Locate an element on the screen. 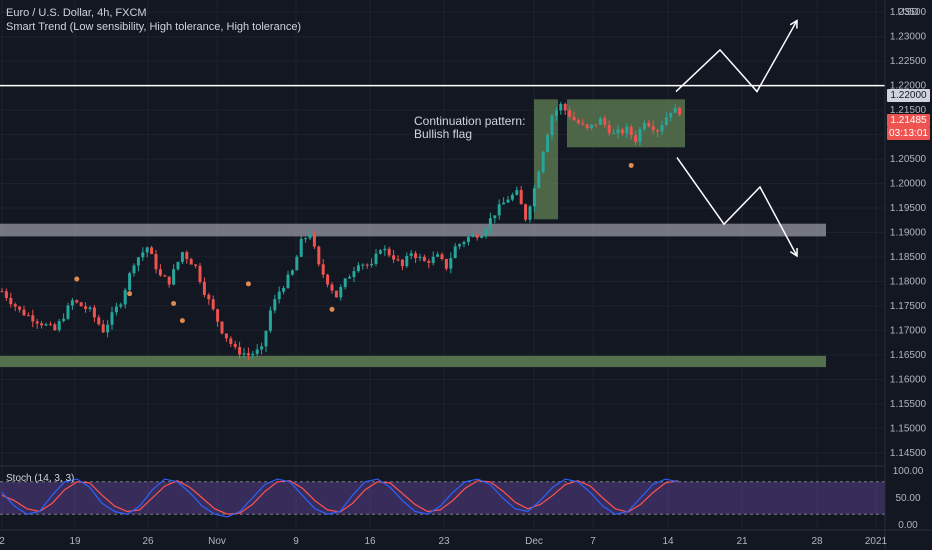  x-tick-label: 16 is located at coordinates (370, 541).